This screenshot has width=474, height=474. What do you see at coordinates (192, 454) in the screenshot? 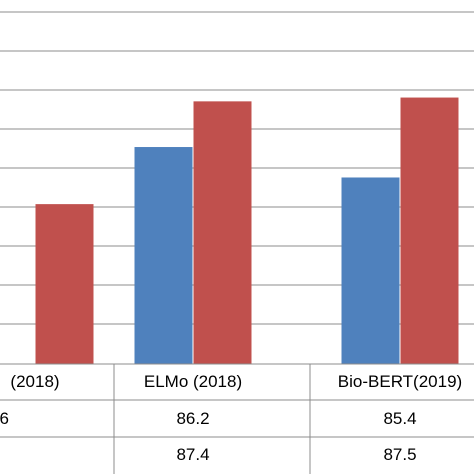
I see `table-cell-row2-col2: 87.4` at bounding box center [192, 454].